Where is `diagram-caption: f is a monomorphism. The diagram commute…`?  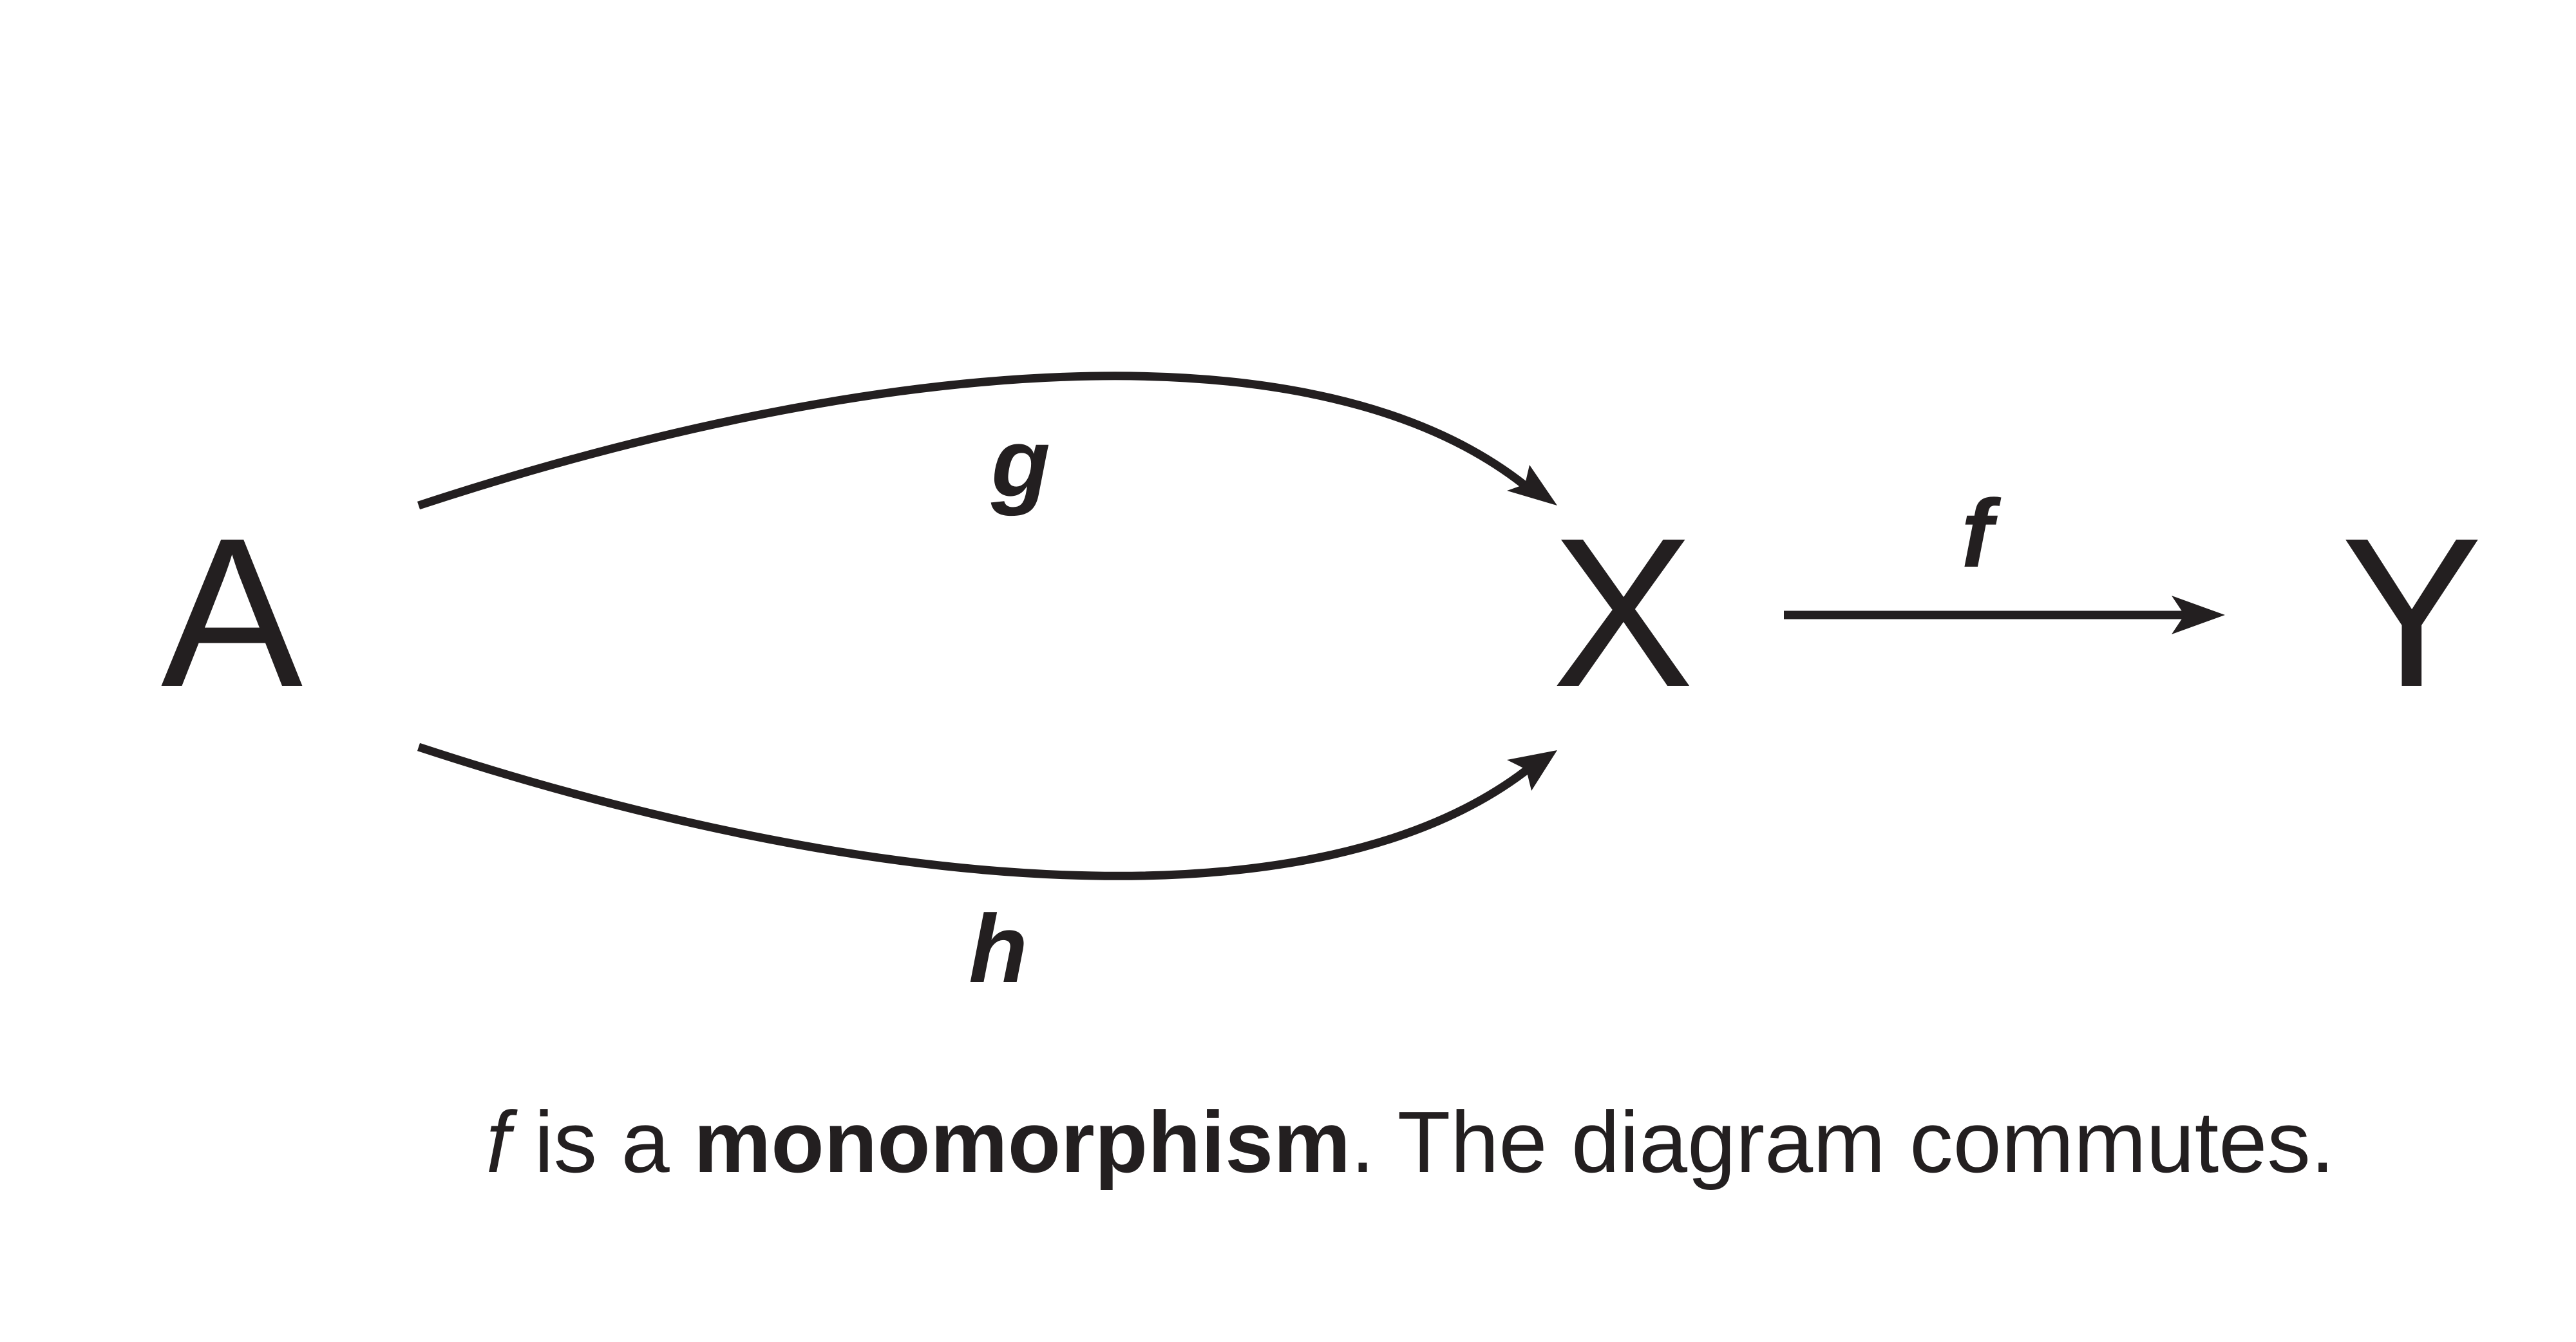 diagram-caption: f is a monomorphism. The diagram commute… is located at coordinates (1411, 1142).